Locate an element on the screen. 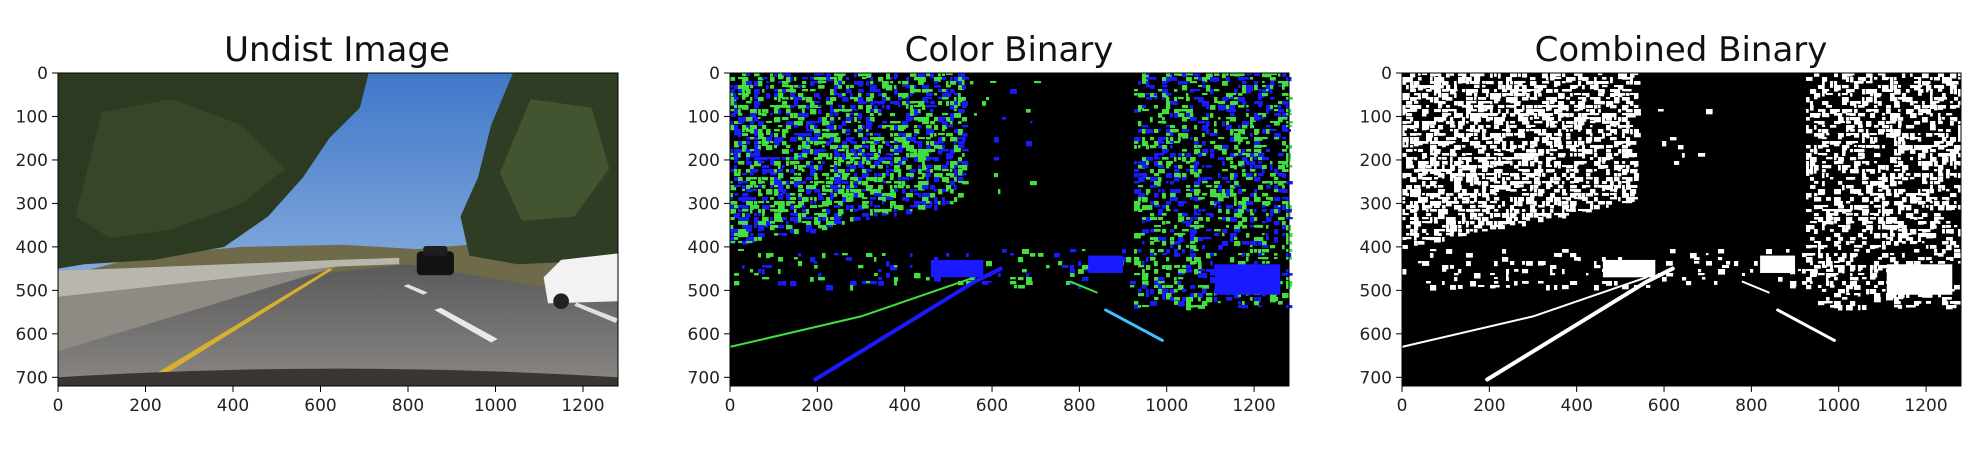 The height and width of the screenshot is (450, 1982). panel-title: Color Binary is located at coordinates (1009, 50).